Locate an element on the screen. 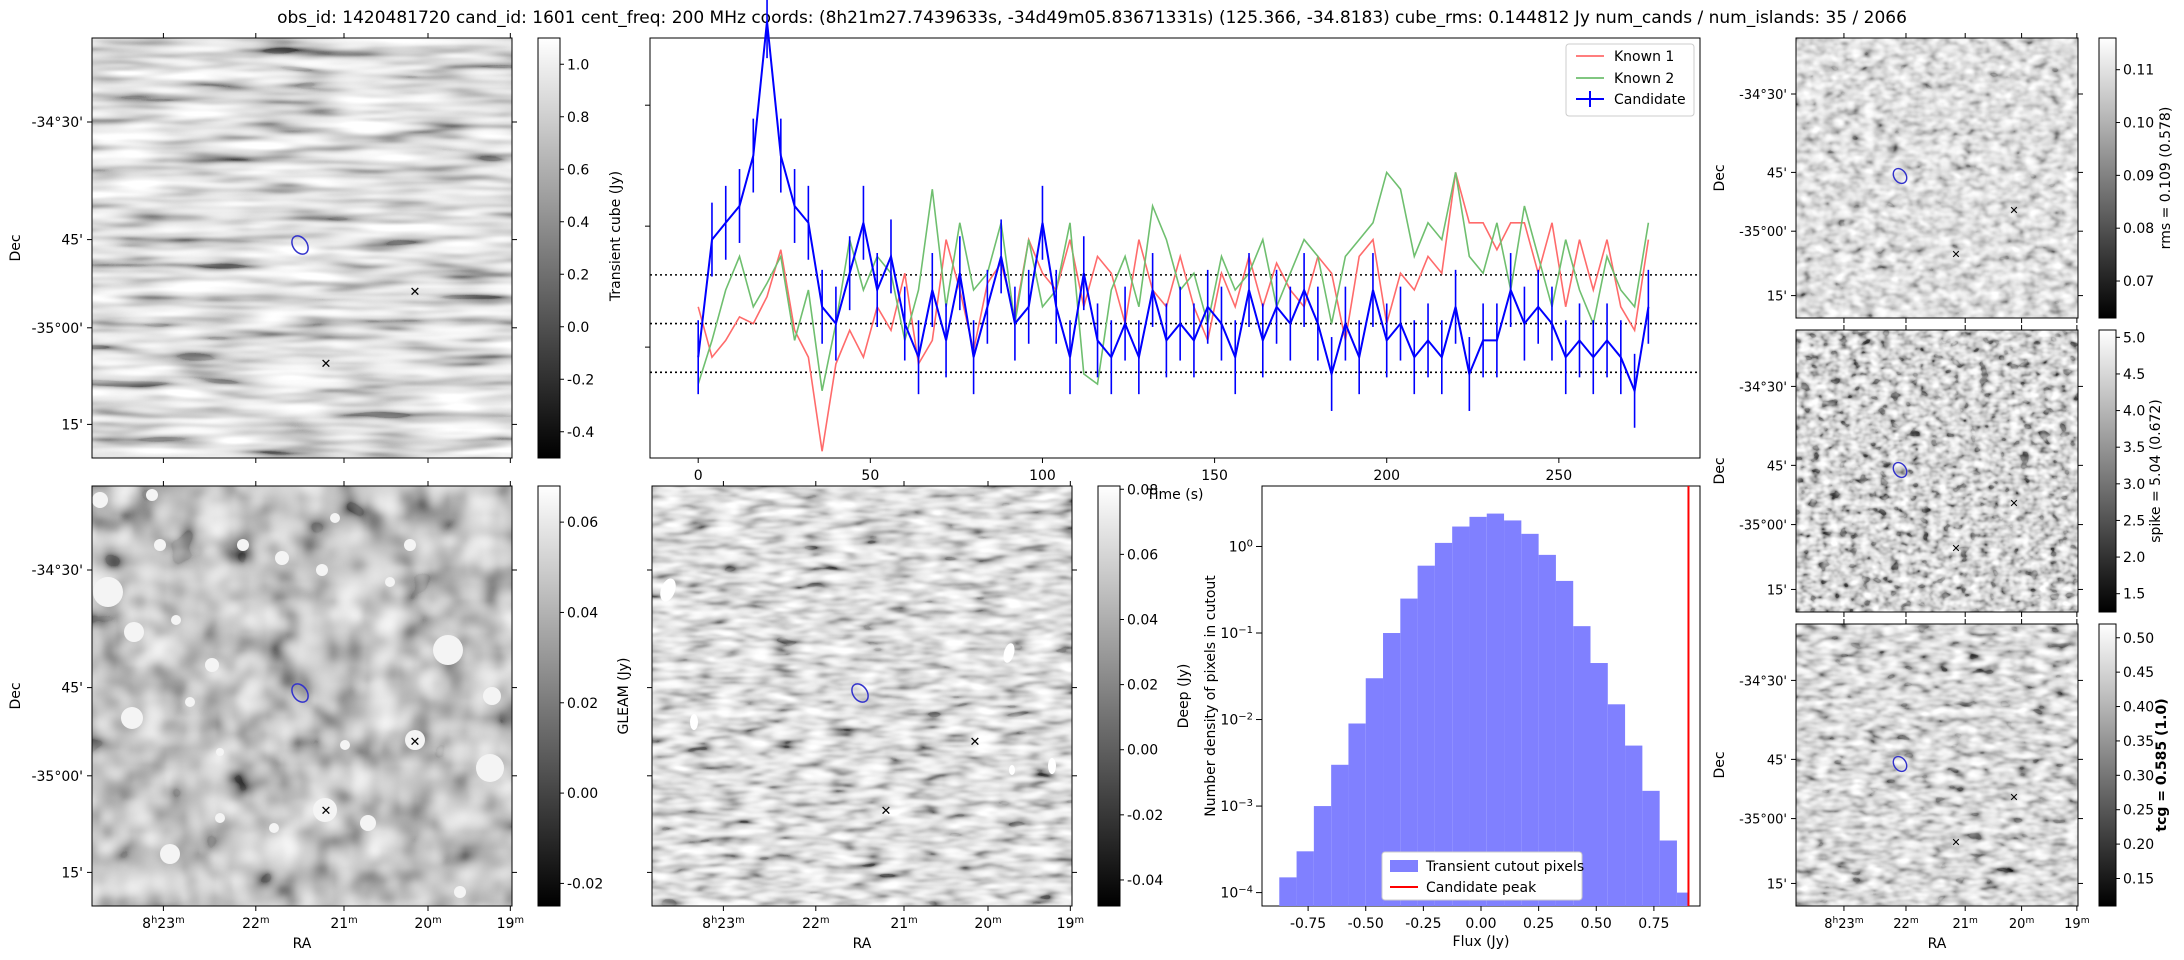 The height and width of the screenshot is (960, 2184). tcg-cbar-tick-label: 0.25 is located at coordinates (2138, 811).